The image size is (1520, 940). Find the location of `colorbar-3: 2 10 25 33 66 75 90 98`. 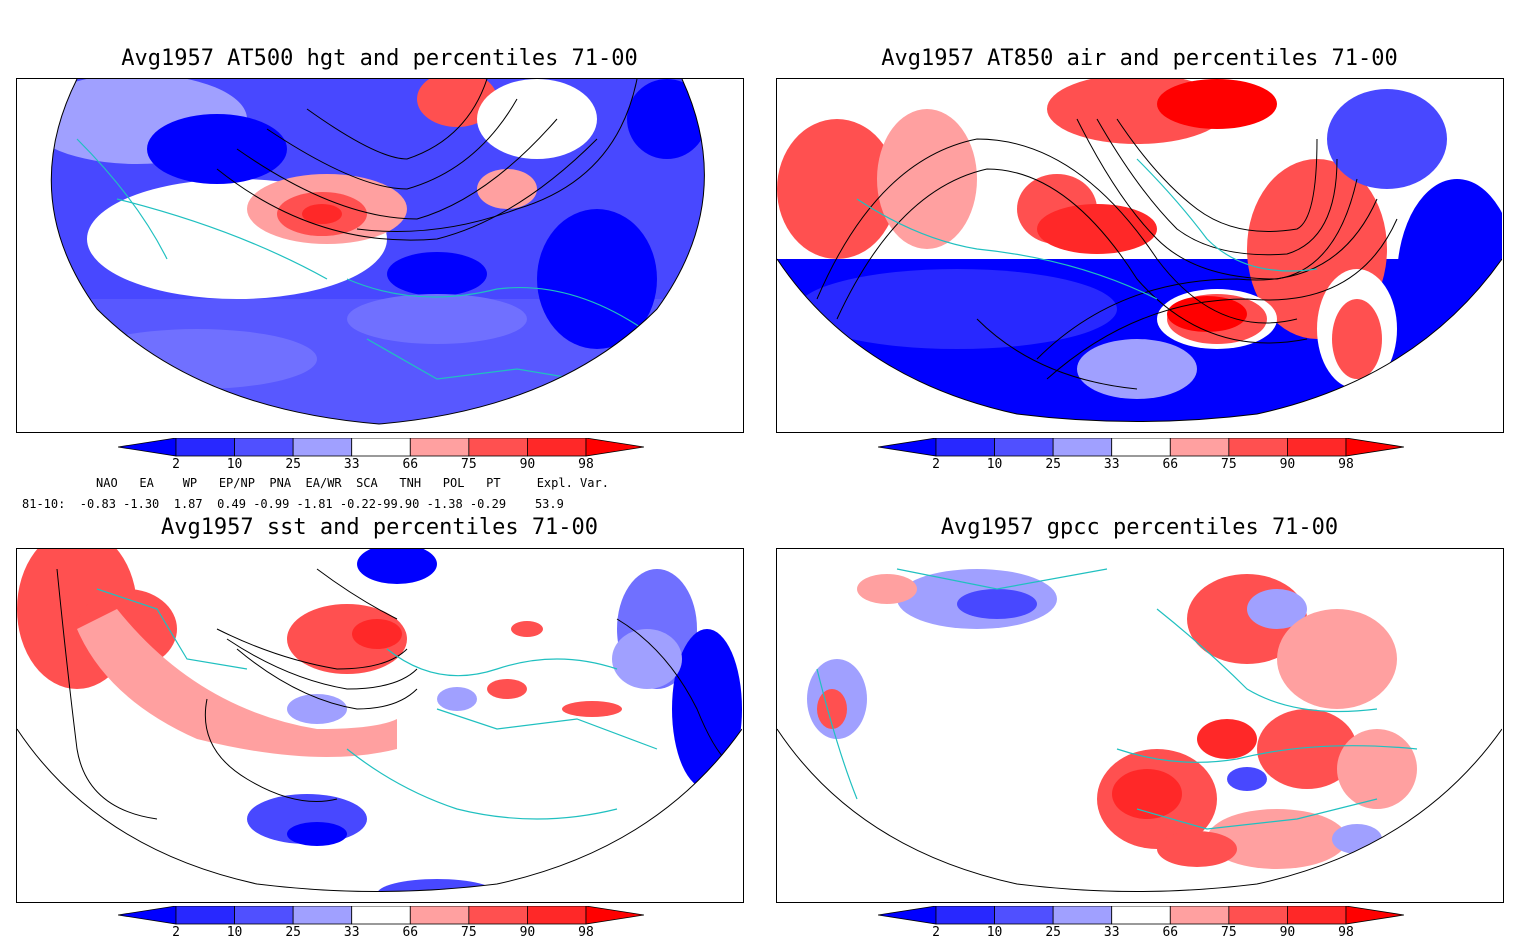

colorbar-3: 2 10 25 33 66 75 90 98 is located at coordinates (381, 922).